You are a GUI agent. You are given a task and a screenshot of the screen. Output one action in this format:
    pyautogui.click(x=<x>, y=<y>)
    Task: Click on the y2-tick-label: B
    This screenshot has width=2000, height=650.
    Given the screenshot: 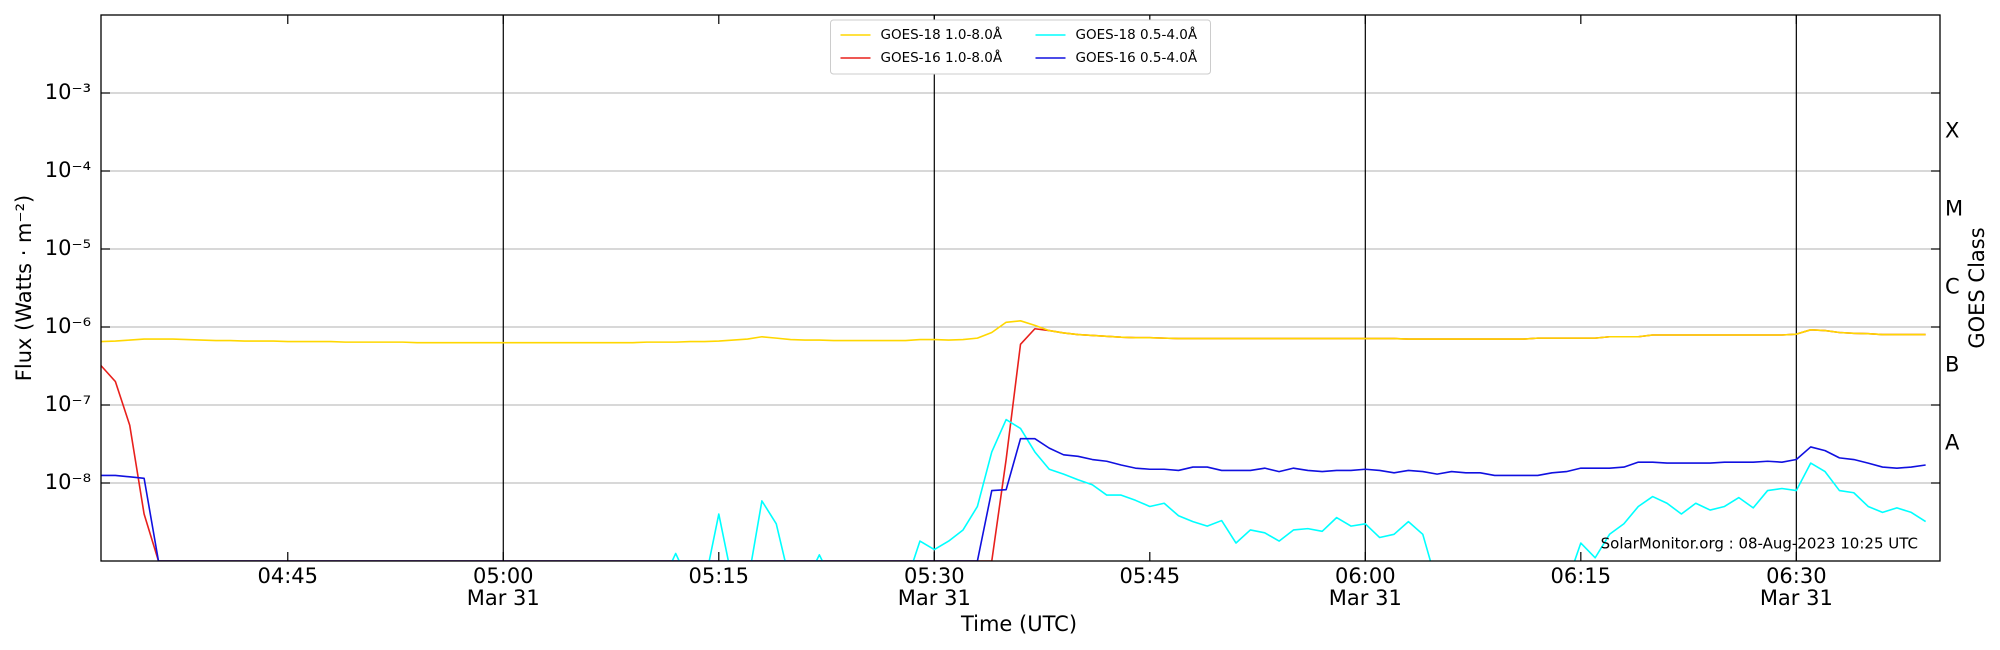 What is the action you would take?
    pyautogui.click(x=1952, y=365)
    